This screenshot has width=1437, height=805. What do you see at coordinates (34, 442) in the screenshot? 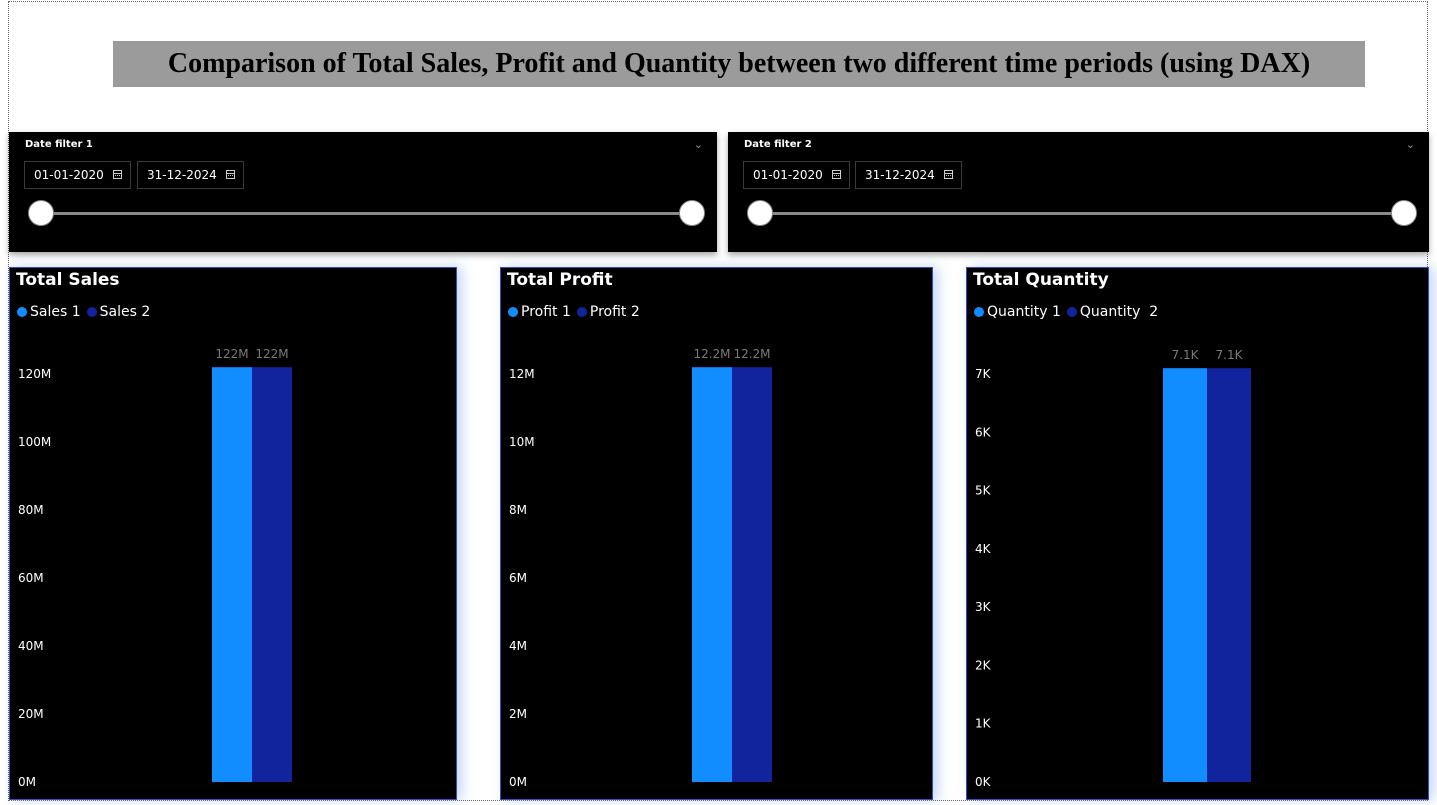
I see `y-tick-label: 100M` at bounding box center [34, 442].